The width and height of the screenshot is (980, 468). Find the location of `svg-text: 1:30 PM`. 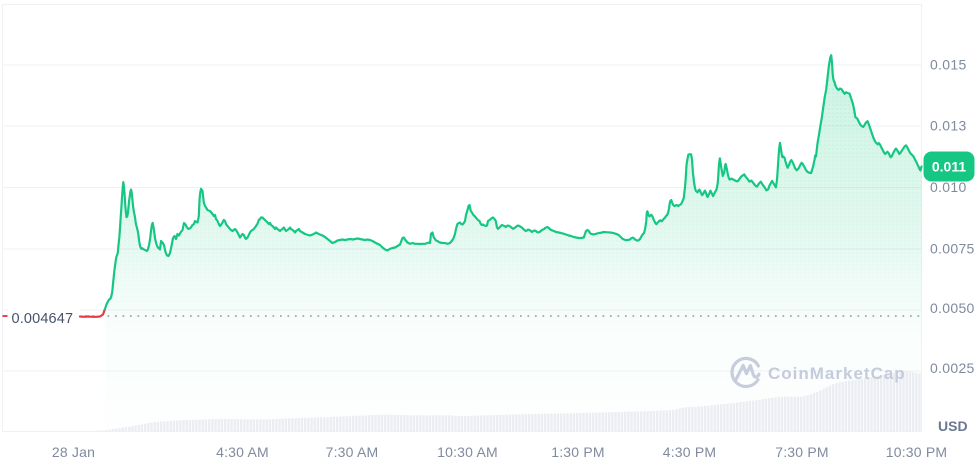

svg-text: 1:30 PM is located at coordinates (578, 452).